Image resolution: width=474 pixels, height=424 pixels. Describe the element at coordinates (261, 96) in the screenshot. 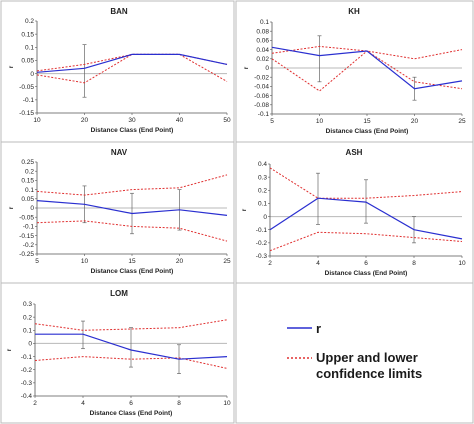

I see `y-tick-label: -0.06` at that location.